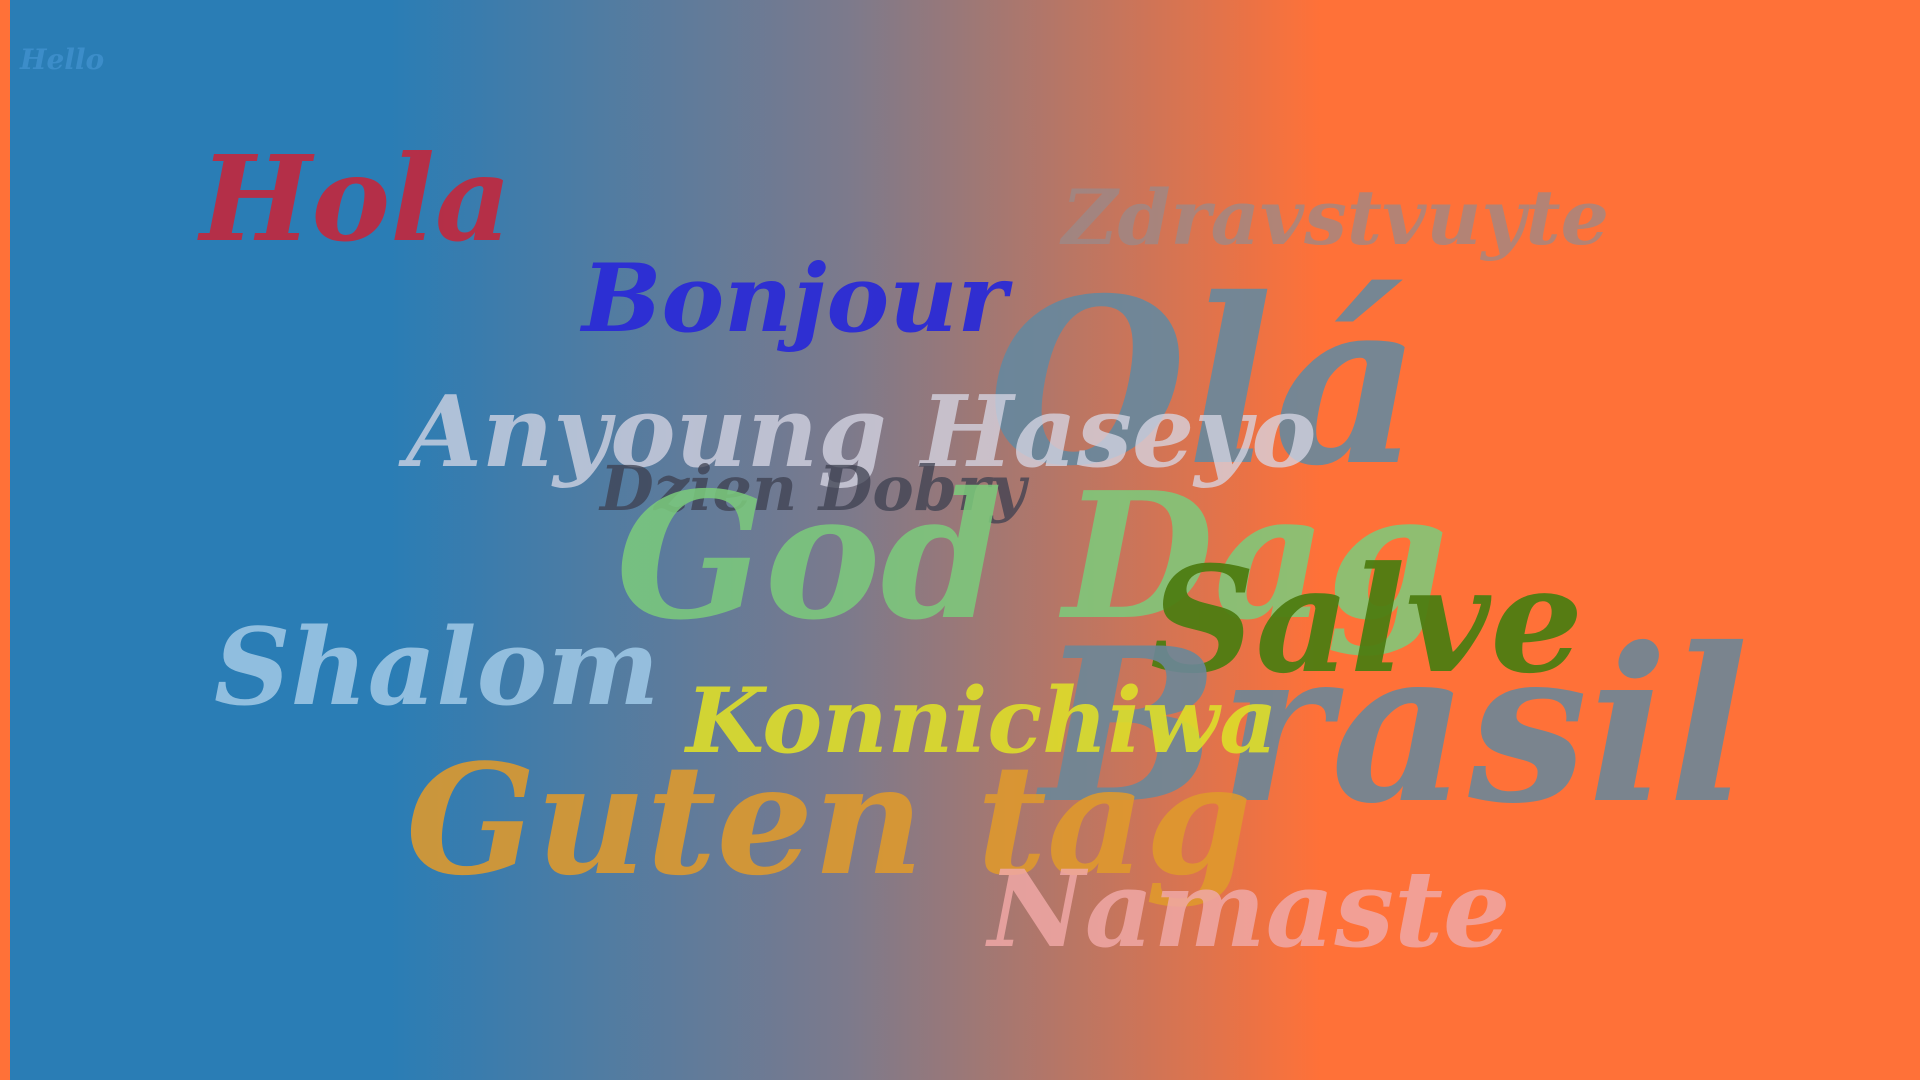  I want to click on word-konnichiwa: Konnichiwa, so click(982, 721).